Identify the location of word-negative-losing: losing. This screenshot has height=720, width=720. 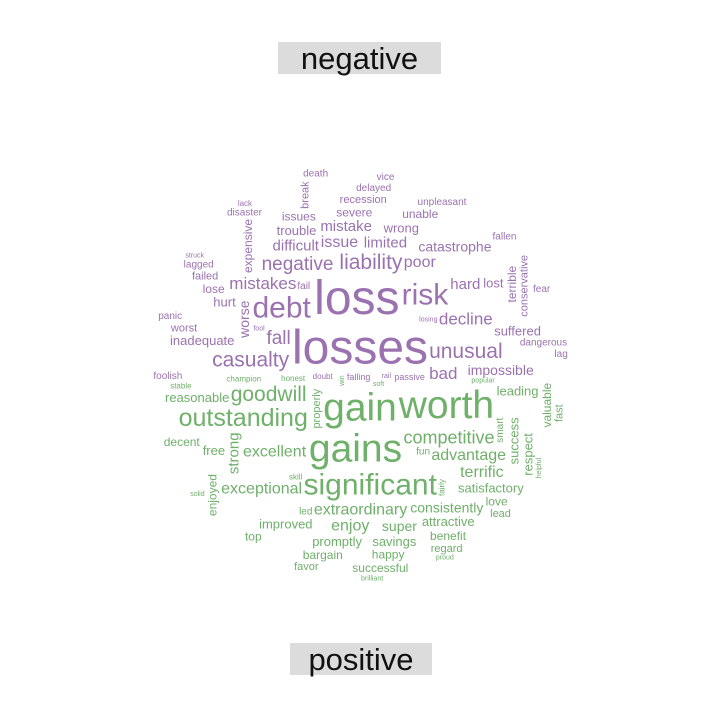
(428, 319).